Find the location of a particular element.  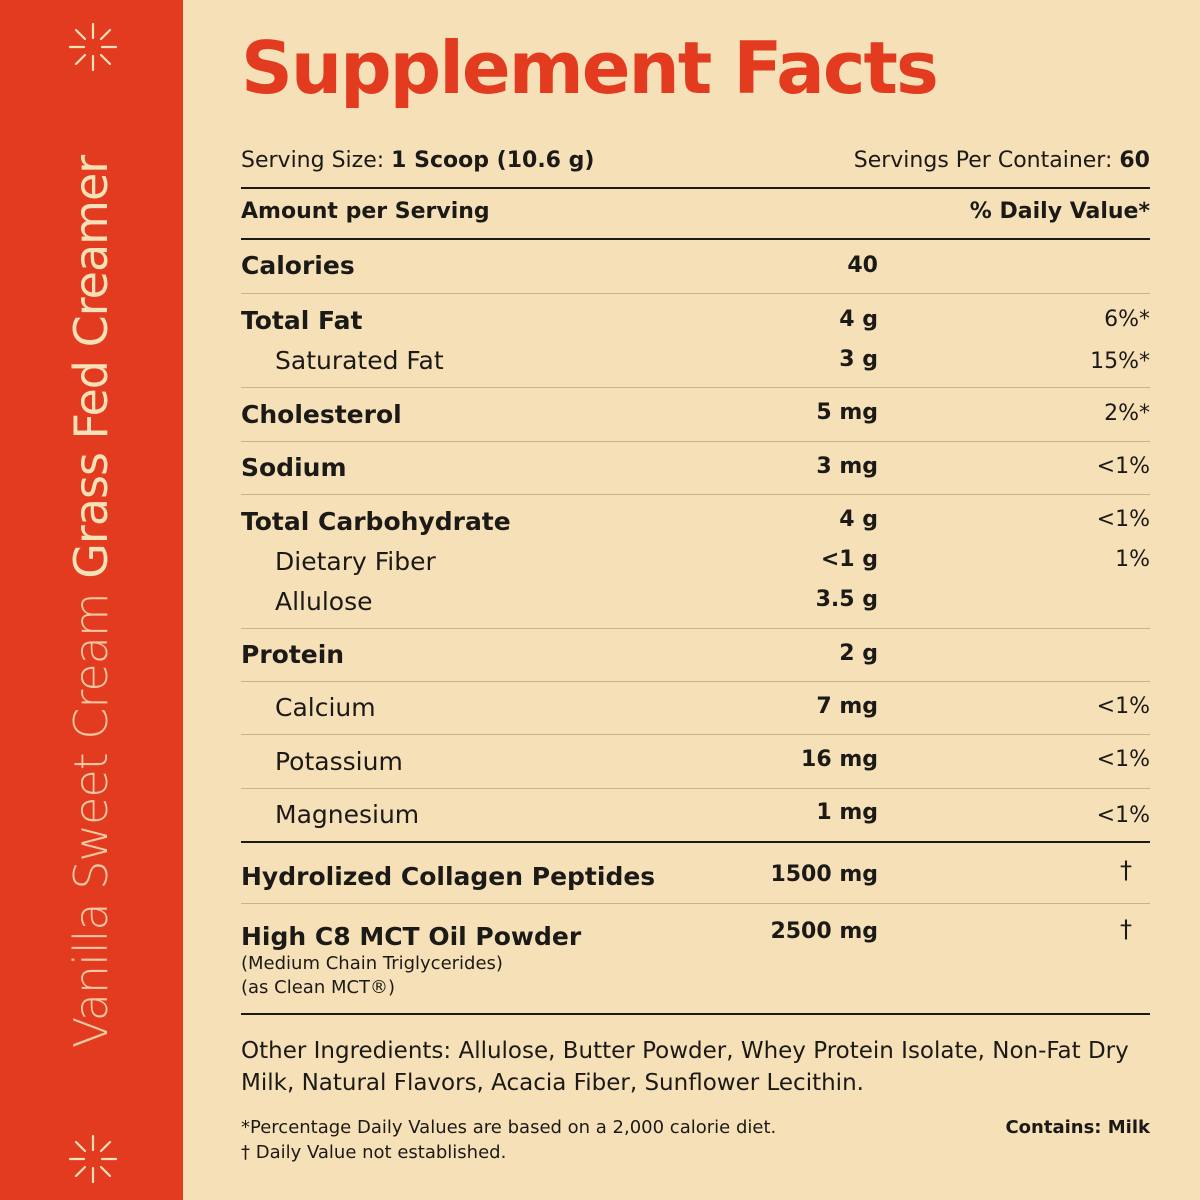

nutrient-dv: 1% is located at coordinates (1132, 559).